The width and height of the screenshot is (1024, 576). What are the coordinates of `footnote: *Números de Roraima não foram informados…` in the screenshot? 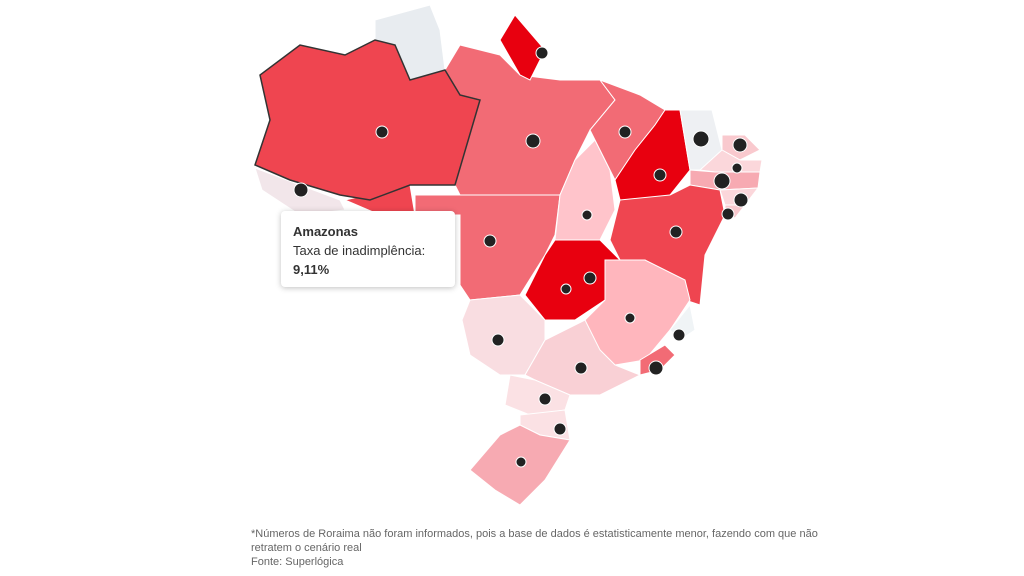 It's located at (534, 541).